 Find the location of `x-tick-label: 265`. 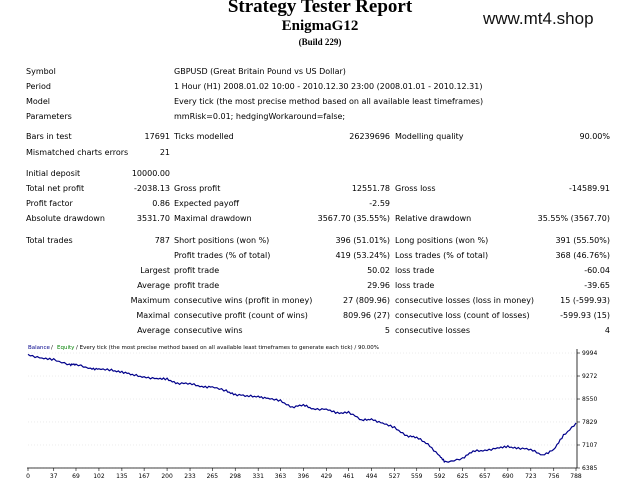

x-tick-label: 265 is located at coordinates (213, 476).